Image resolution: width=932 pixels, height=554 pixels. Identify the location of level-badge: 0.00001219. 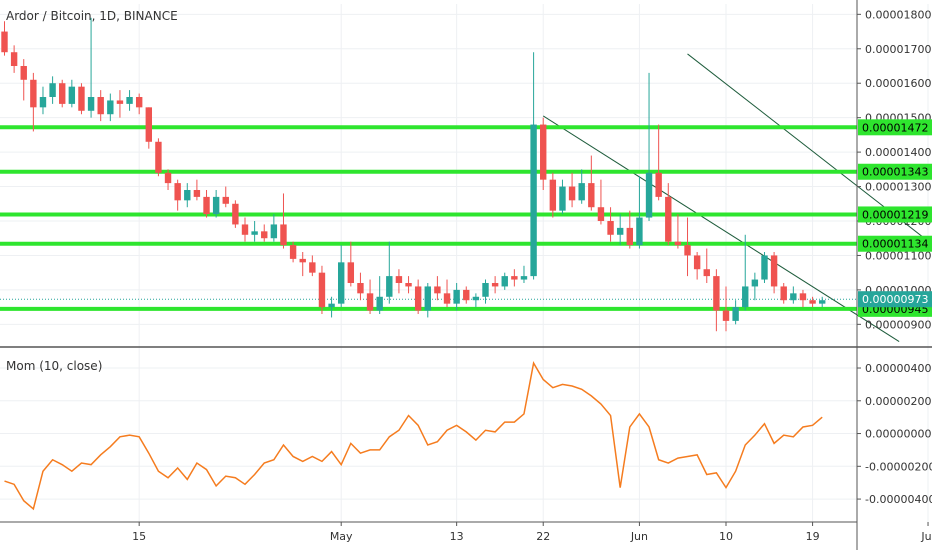
(895, 214).